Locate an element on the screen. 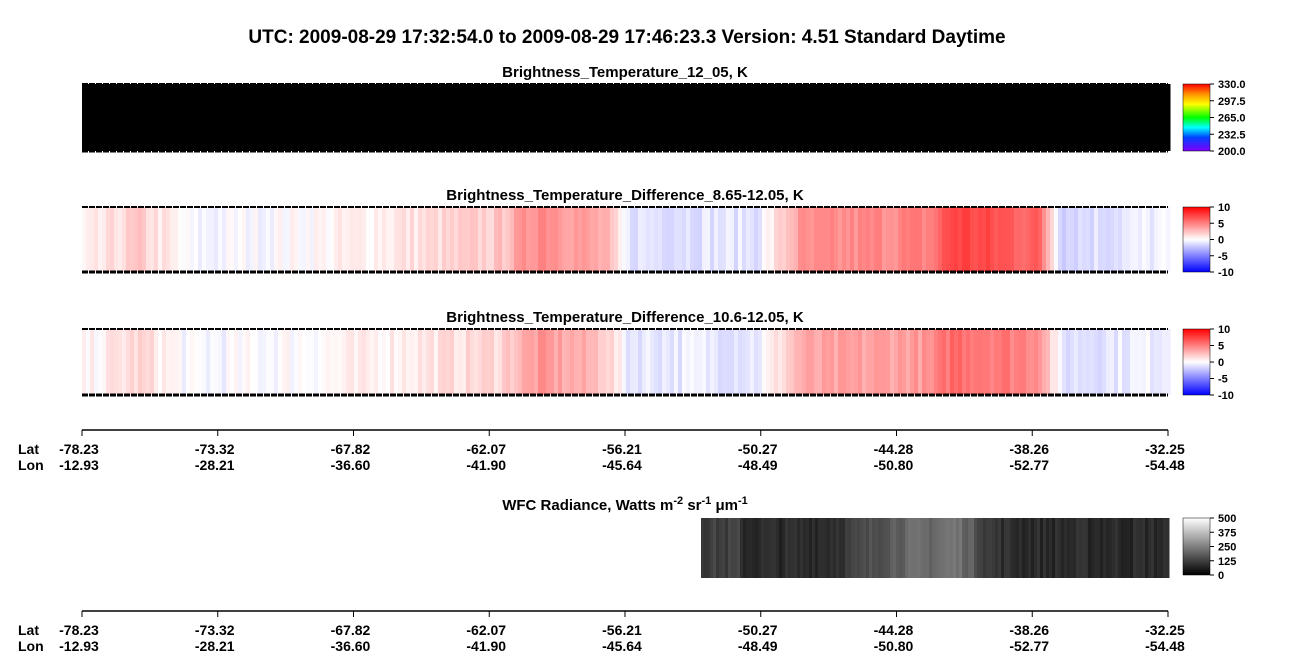 The image size is (1300, 672). colorbar-label: 125 is located at coordinates (1227, 562).